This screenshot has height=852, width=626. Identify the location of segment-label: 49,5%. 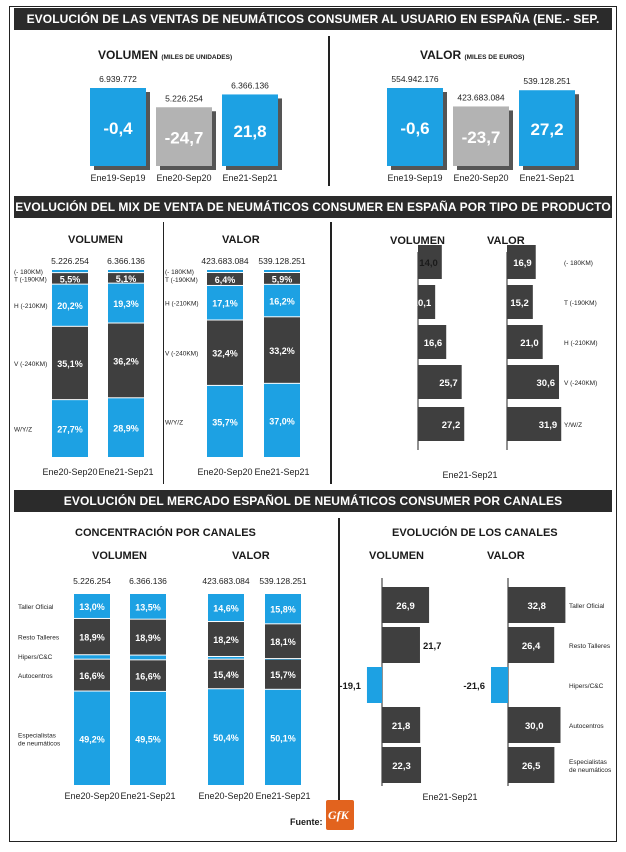
(148, 739).